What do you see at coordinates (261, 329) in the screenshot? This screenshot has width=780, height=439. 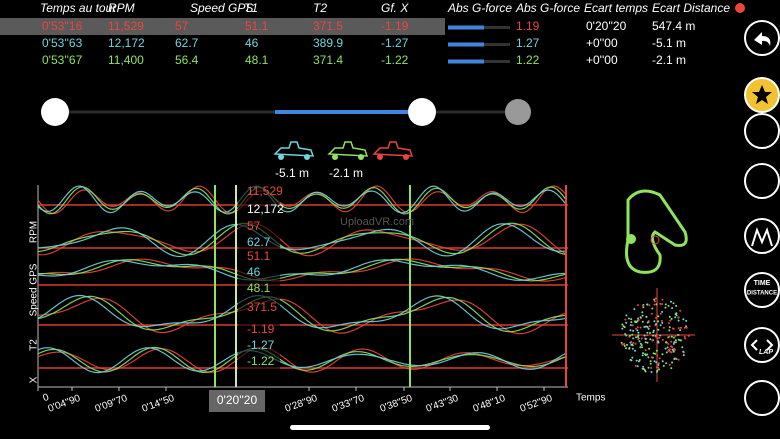 I see `cursor-value: -1.19` at bounding box center [261, 329].